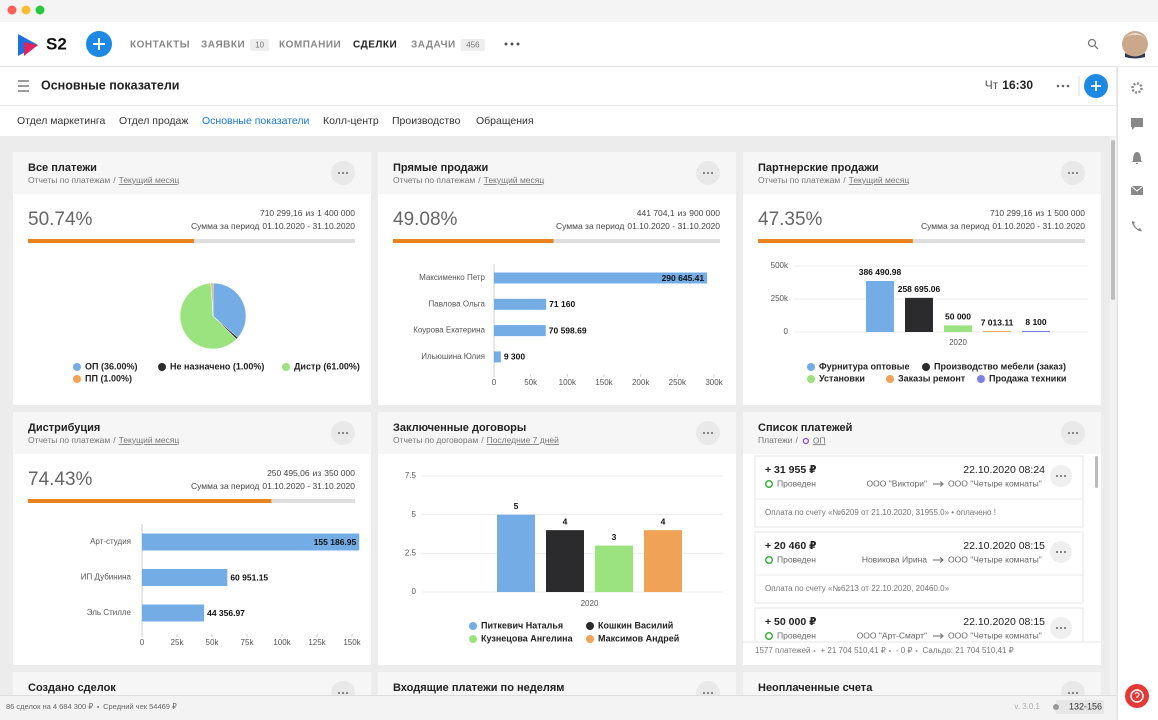 Image resolution: width=1158 pixels, height=720 pixels. Describe the element at coordinates (656, 213) in the screenshot. I see `amount: 441 704,1` at that location.